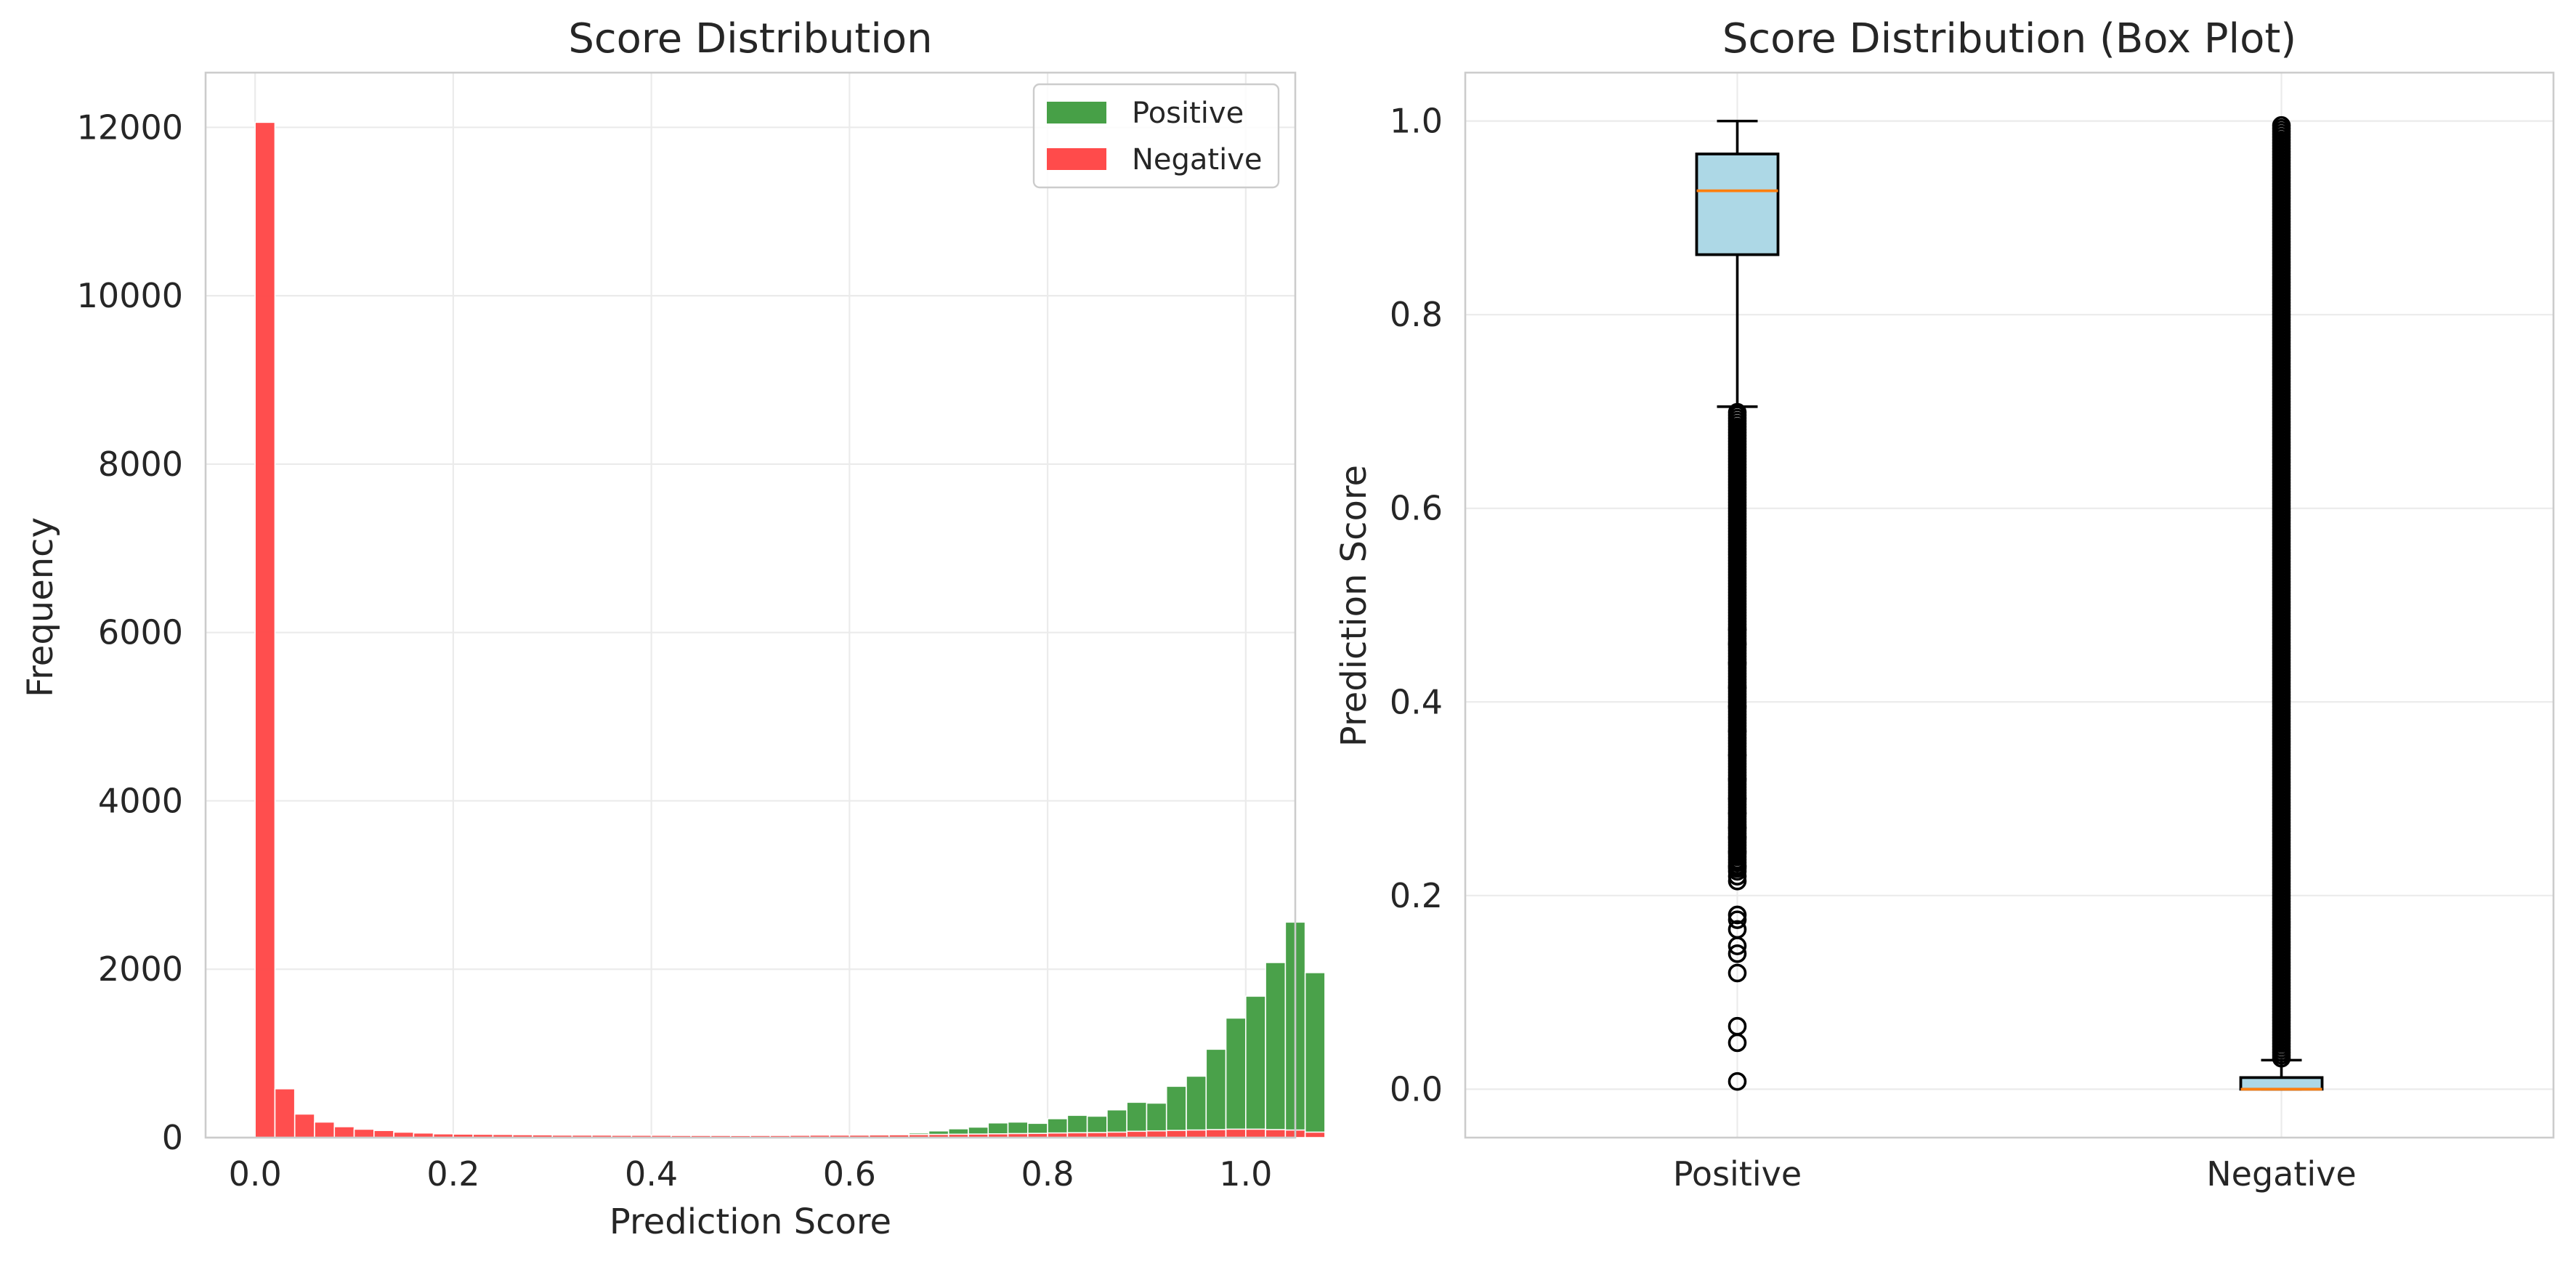 This screenshot has width=2576, height=1264. Describe the element at coordinates (1354, 606) in the screenshot. I see `boxplot-y-axis-label: Prediction Score` at that location.